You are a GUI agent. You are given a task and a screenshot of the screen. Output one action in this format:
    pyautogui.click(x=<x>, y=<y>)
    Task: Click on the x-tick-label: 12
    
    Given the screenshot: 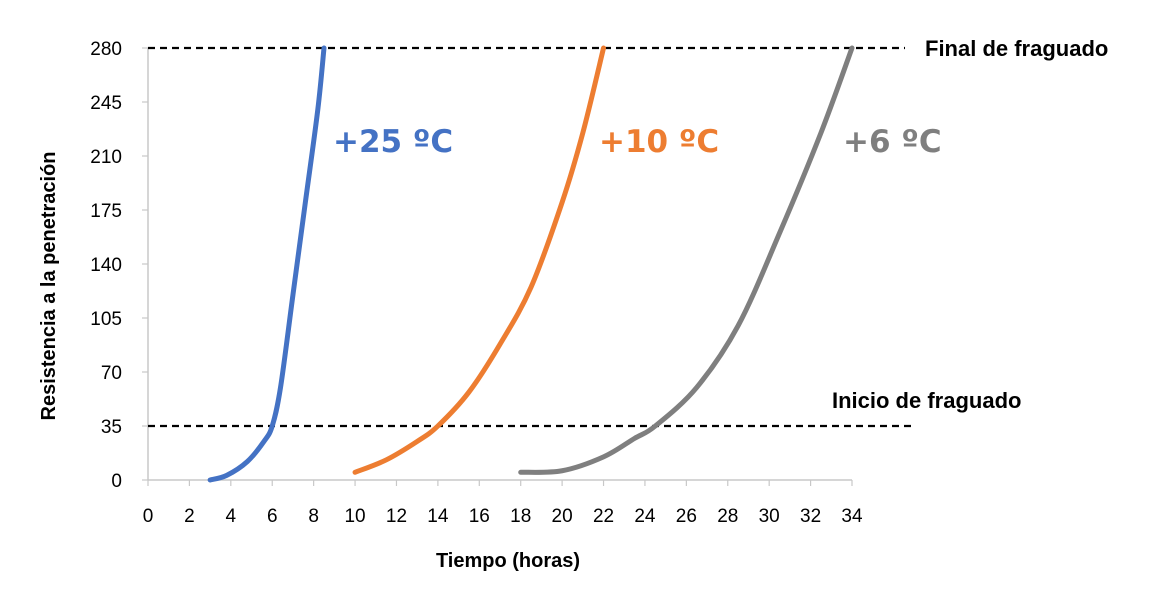 What is the action you would take?
    pyautogui.click(x=396, y=516)
    